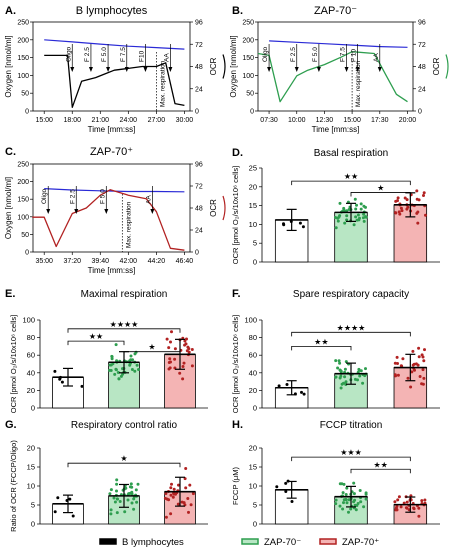  Describe the element at coordinates (44, 120) in the screenshot. I see `x-tick-label: 15:00` at that location.